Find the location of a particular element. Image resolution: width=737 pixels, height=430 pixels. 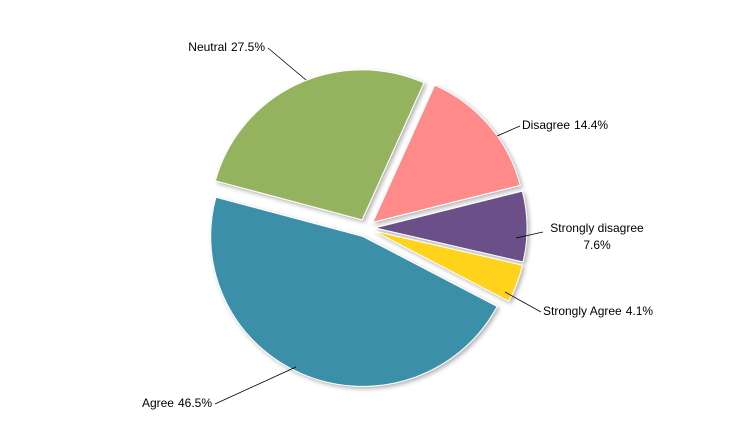

category-label: Agree is located at coordinates (158, 403).